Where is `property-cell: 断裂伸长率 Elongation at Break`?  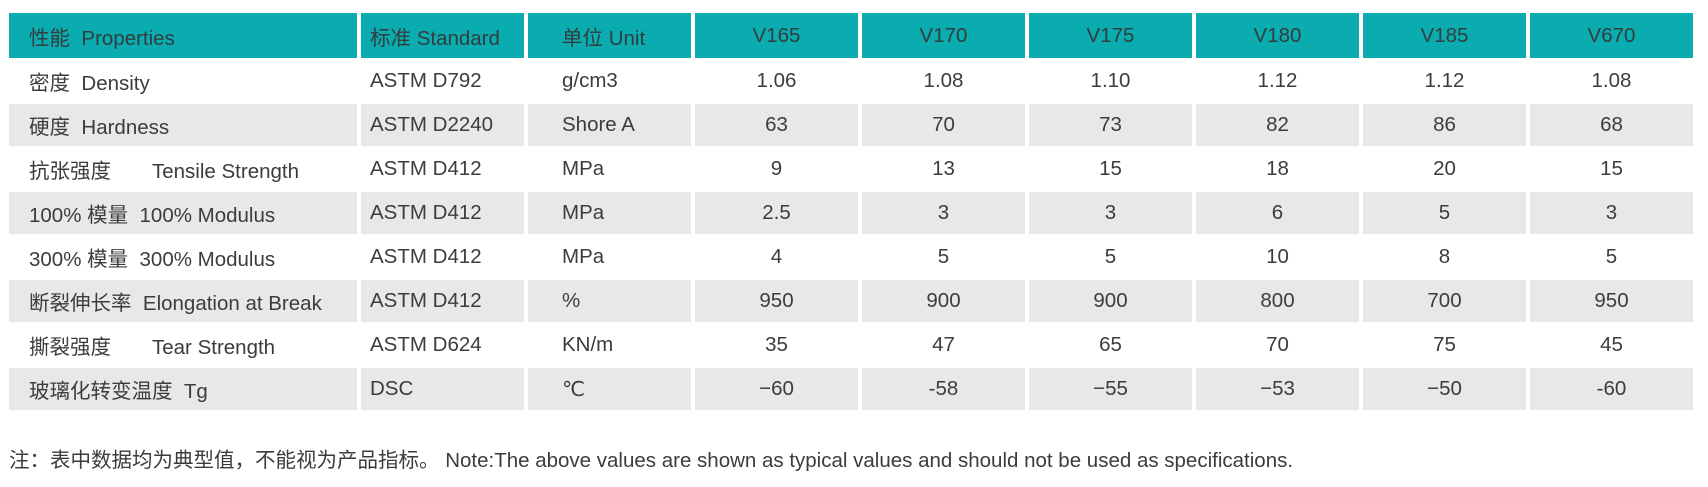 property-cell: 断裂伸长率 Elongation at Break is located at coordinates (183, 301).